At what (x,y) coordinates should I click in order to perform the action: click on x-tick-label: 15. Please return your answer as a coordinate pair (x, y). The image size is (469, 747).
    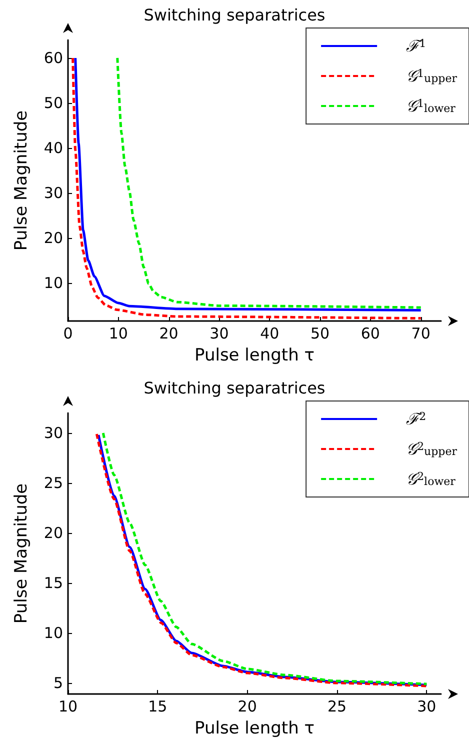
    Looking at the image, I should click on (158, 707).